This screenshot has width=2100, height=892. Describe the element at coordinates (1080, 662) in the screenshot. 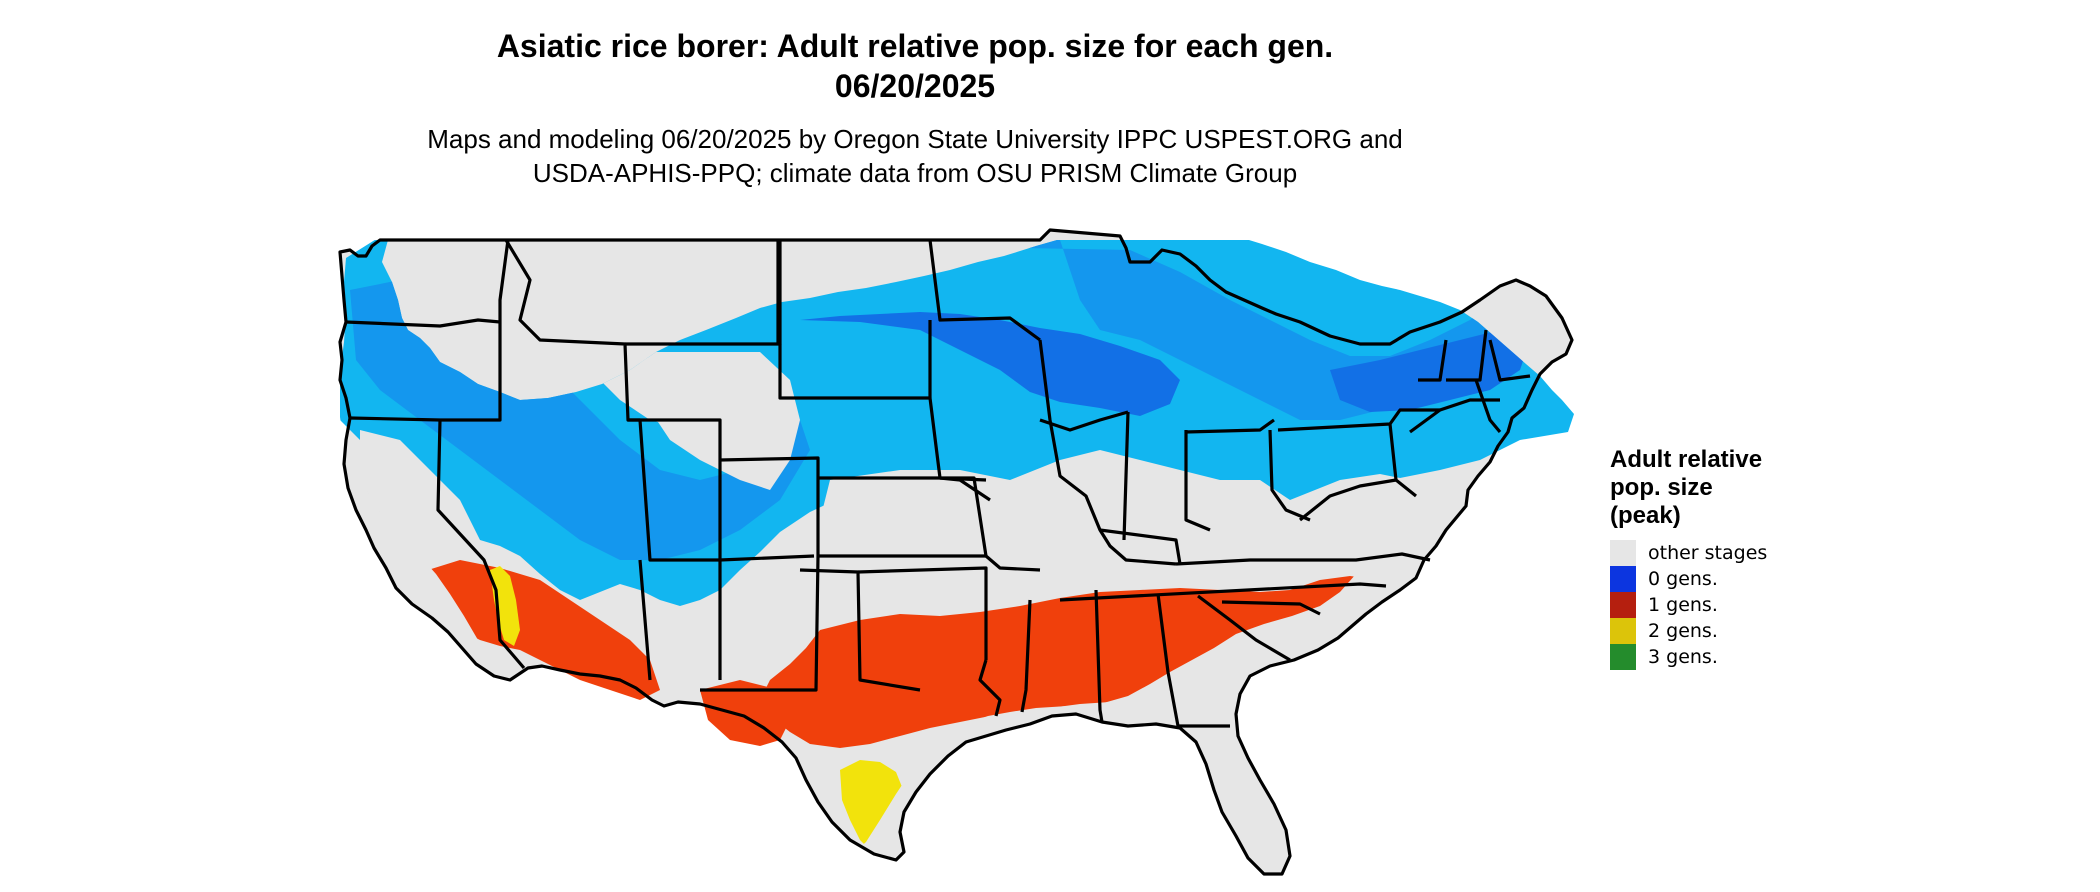

I see `one-gens-region-south` at that location.